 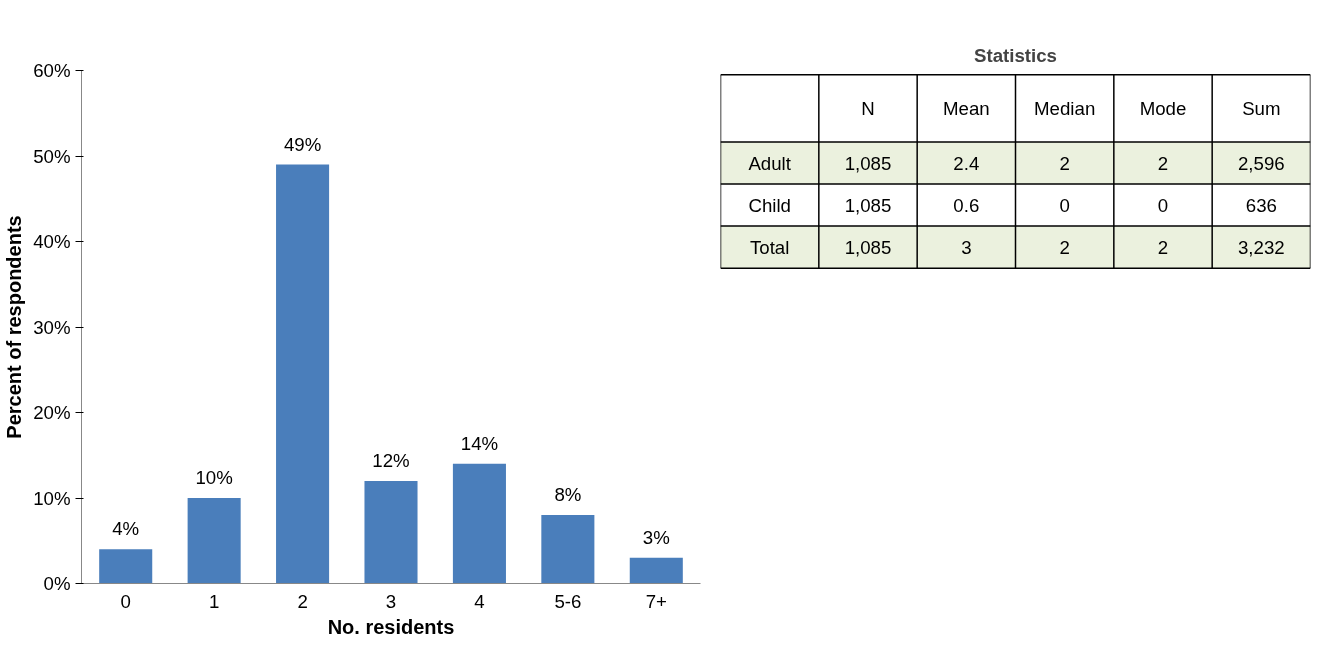 I want to click on text: 0.6, so click(x=966, y=205).